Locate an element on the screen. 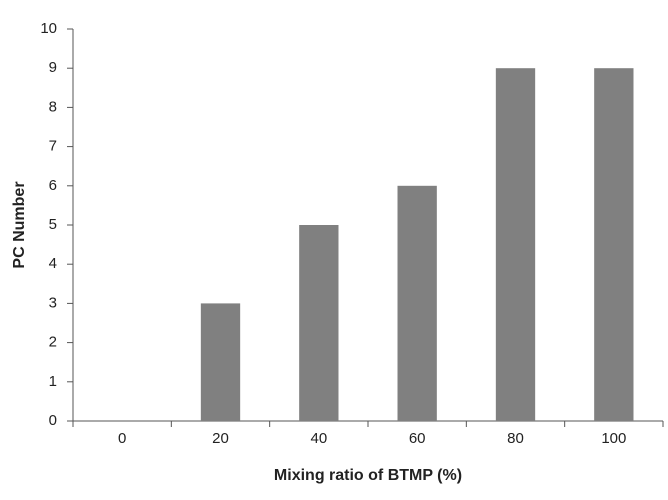 The height and width of the screenshot is (500, 668). x-tick-label: 80 is located at coordinates (515, 438).